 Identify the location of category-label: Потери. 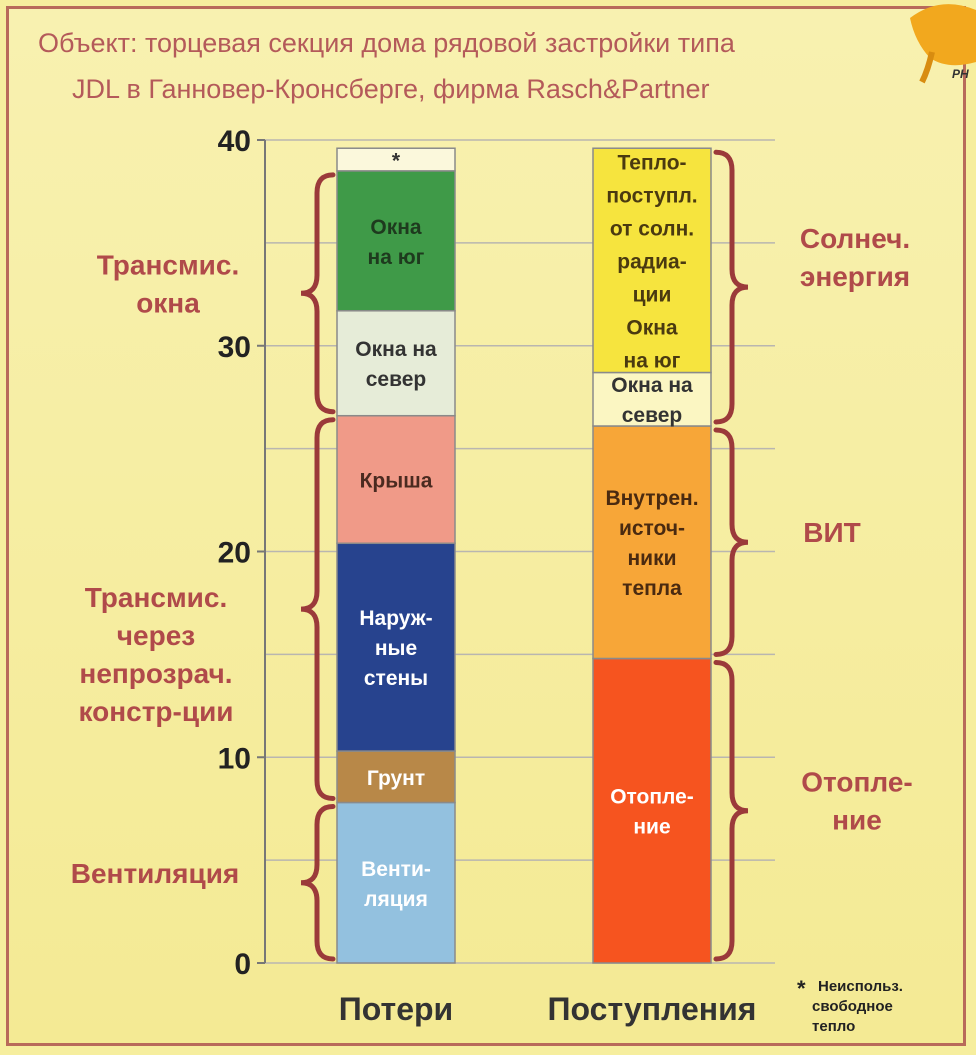
(396, 1009).